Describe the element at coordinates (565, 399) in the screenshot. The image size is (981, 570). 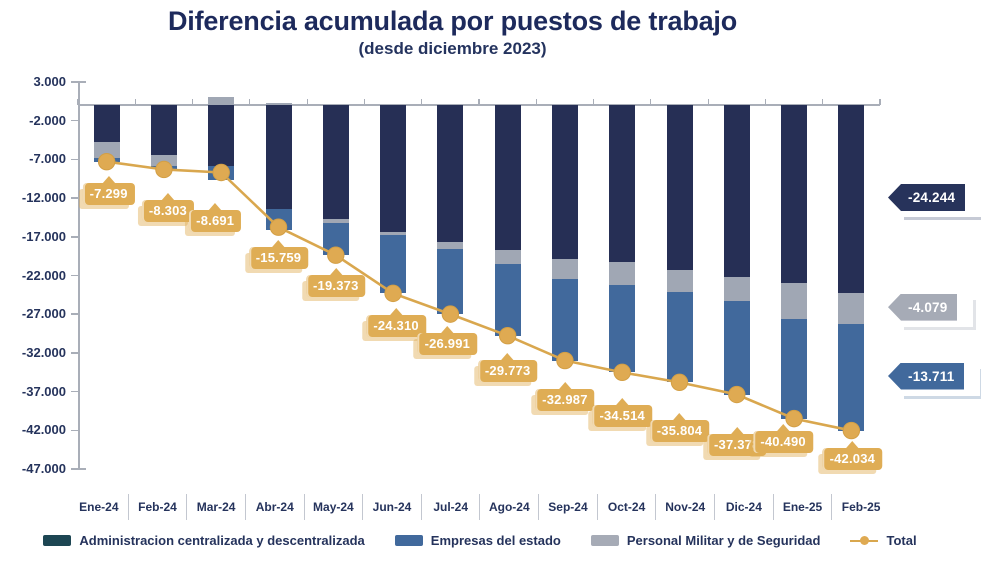
I see `data-label: -32.987` at that location.